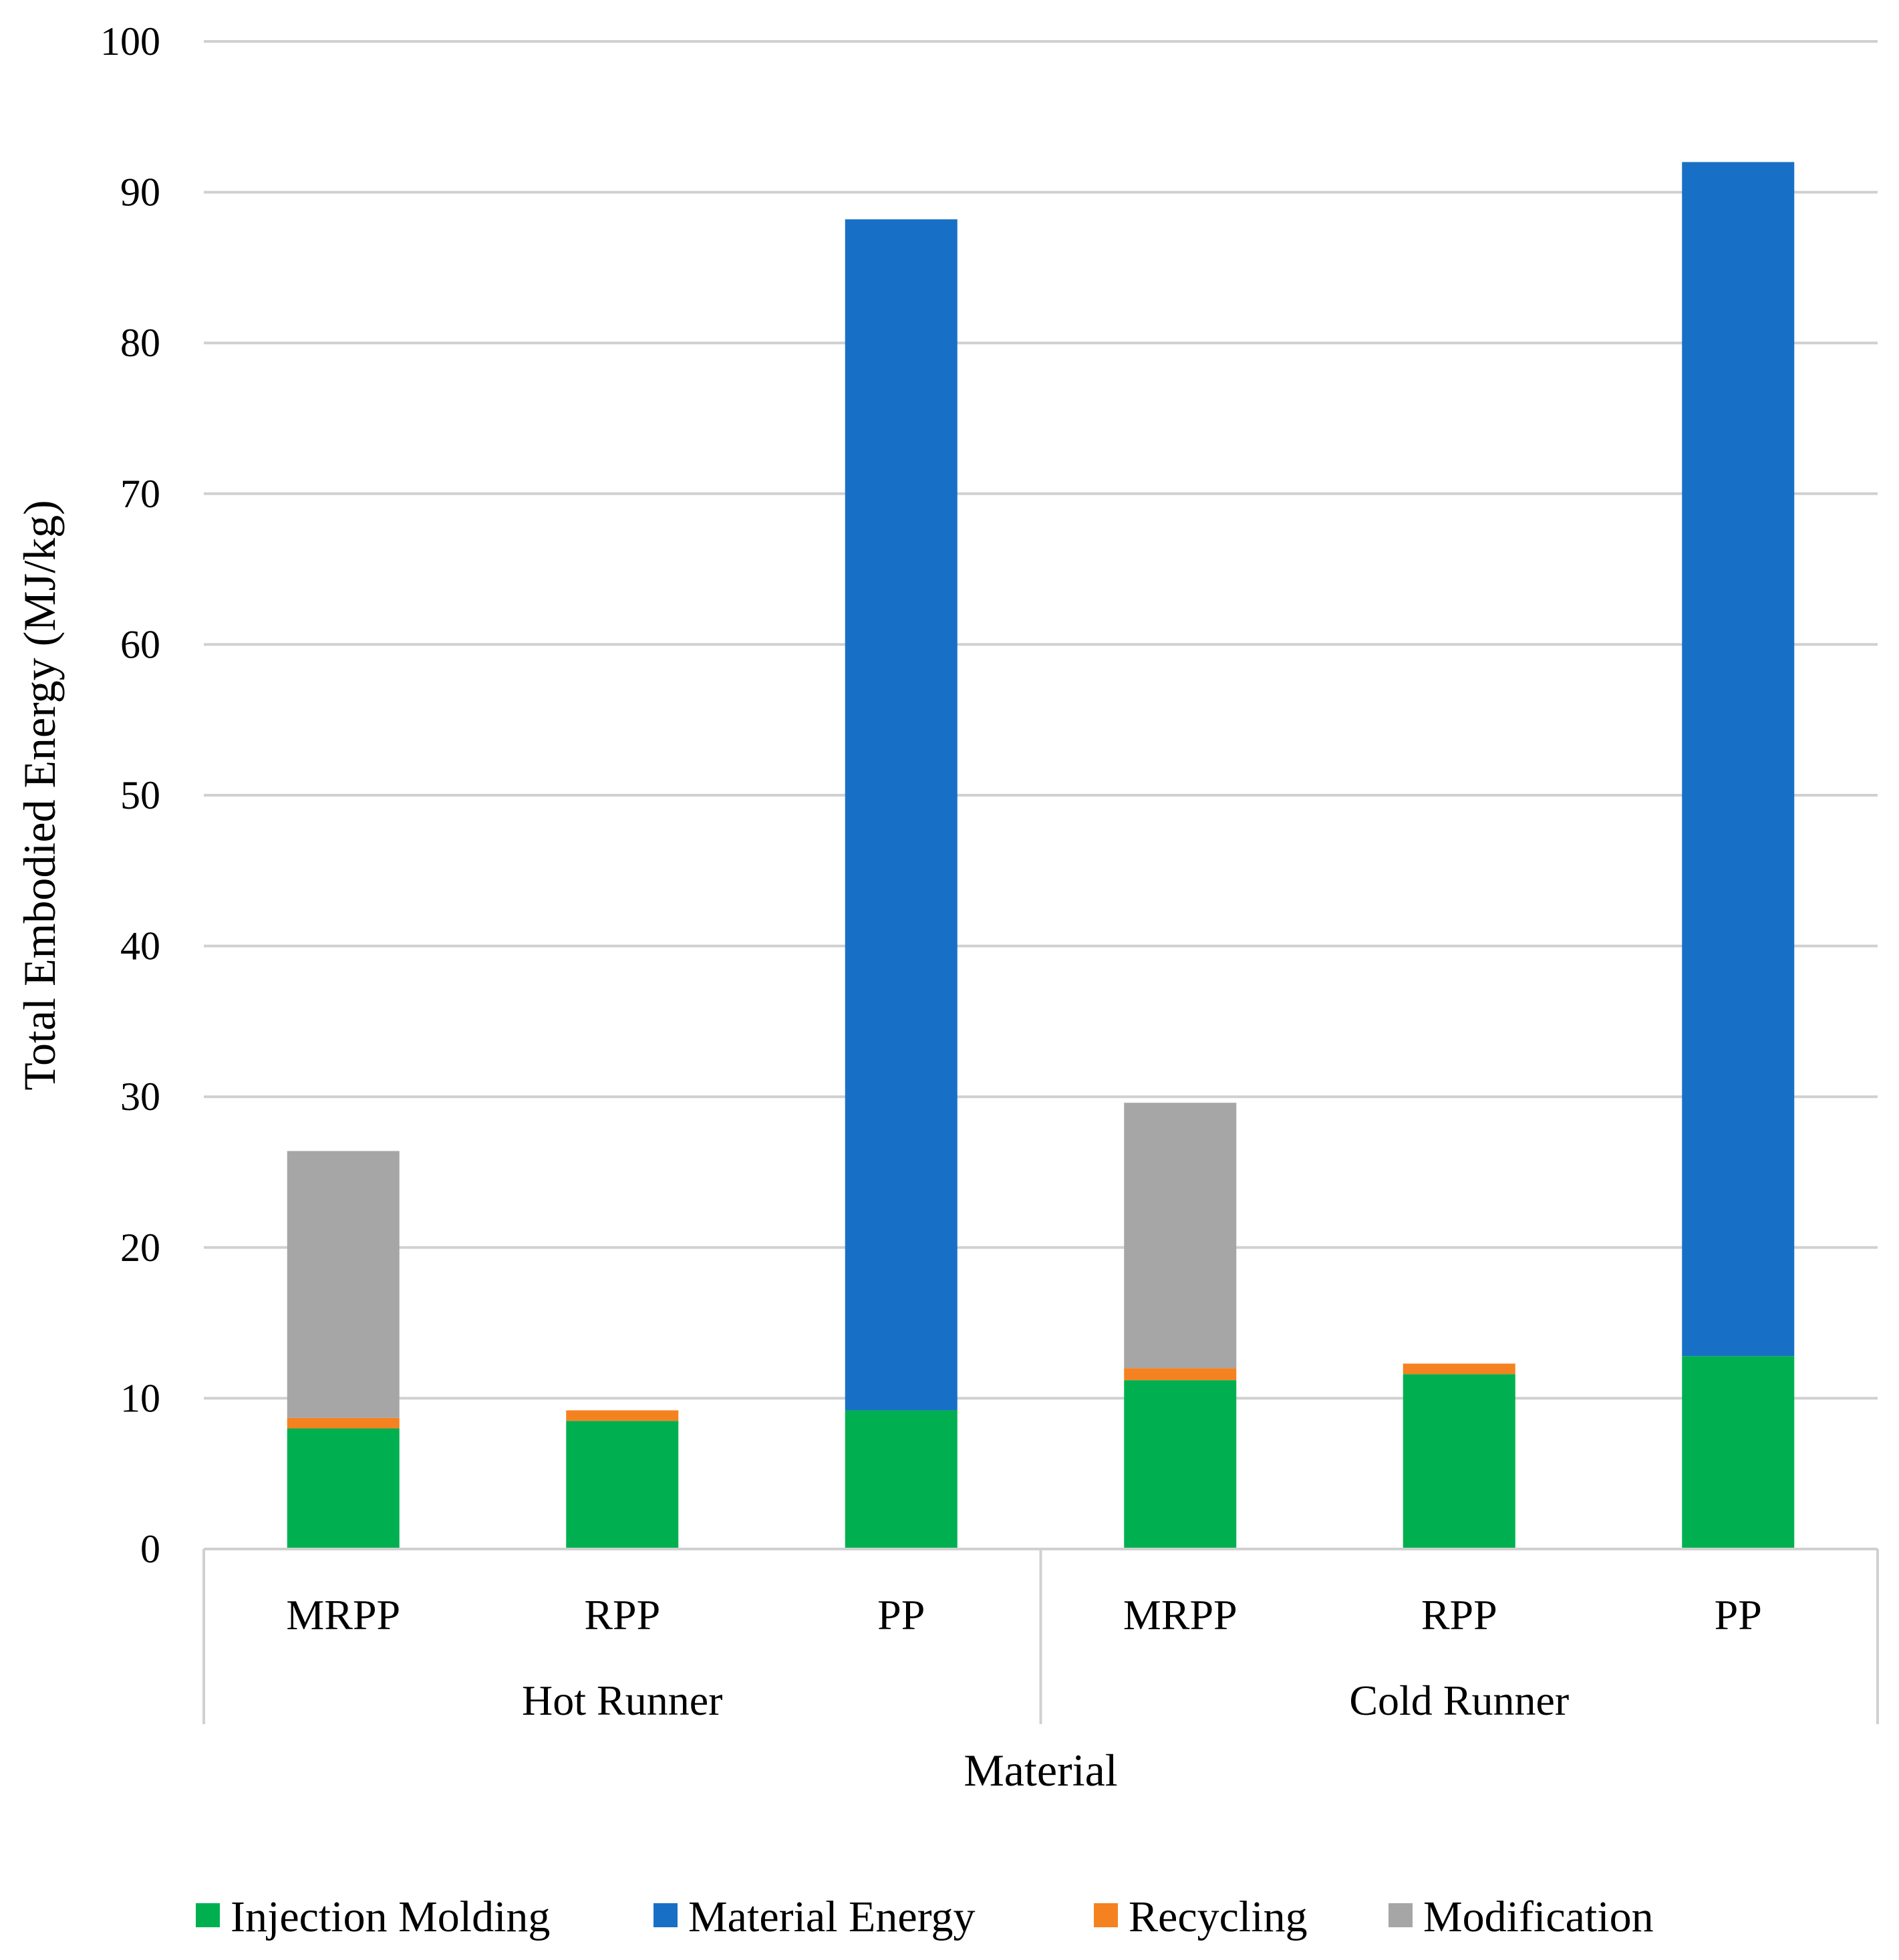 The image size is (1899, 1960). Describe the element at coordinates (150, 1549) in the screenshot. I see `y-tick-label: 0` at that location.